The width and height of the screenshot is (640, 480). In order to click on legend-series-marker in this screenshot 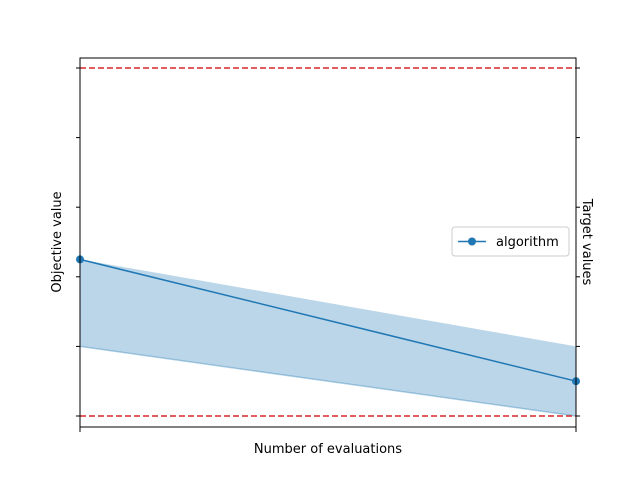, I will do `click(472, 241)`.